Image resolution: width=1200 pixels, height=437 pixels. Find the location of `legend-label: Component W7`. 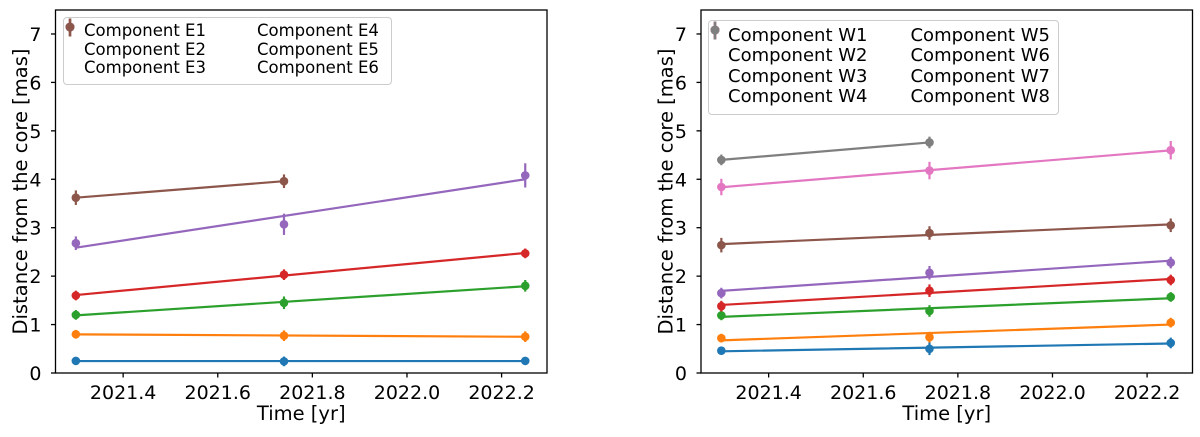

legend-label: Component W7 is located at coordinates (980, 76).